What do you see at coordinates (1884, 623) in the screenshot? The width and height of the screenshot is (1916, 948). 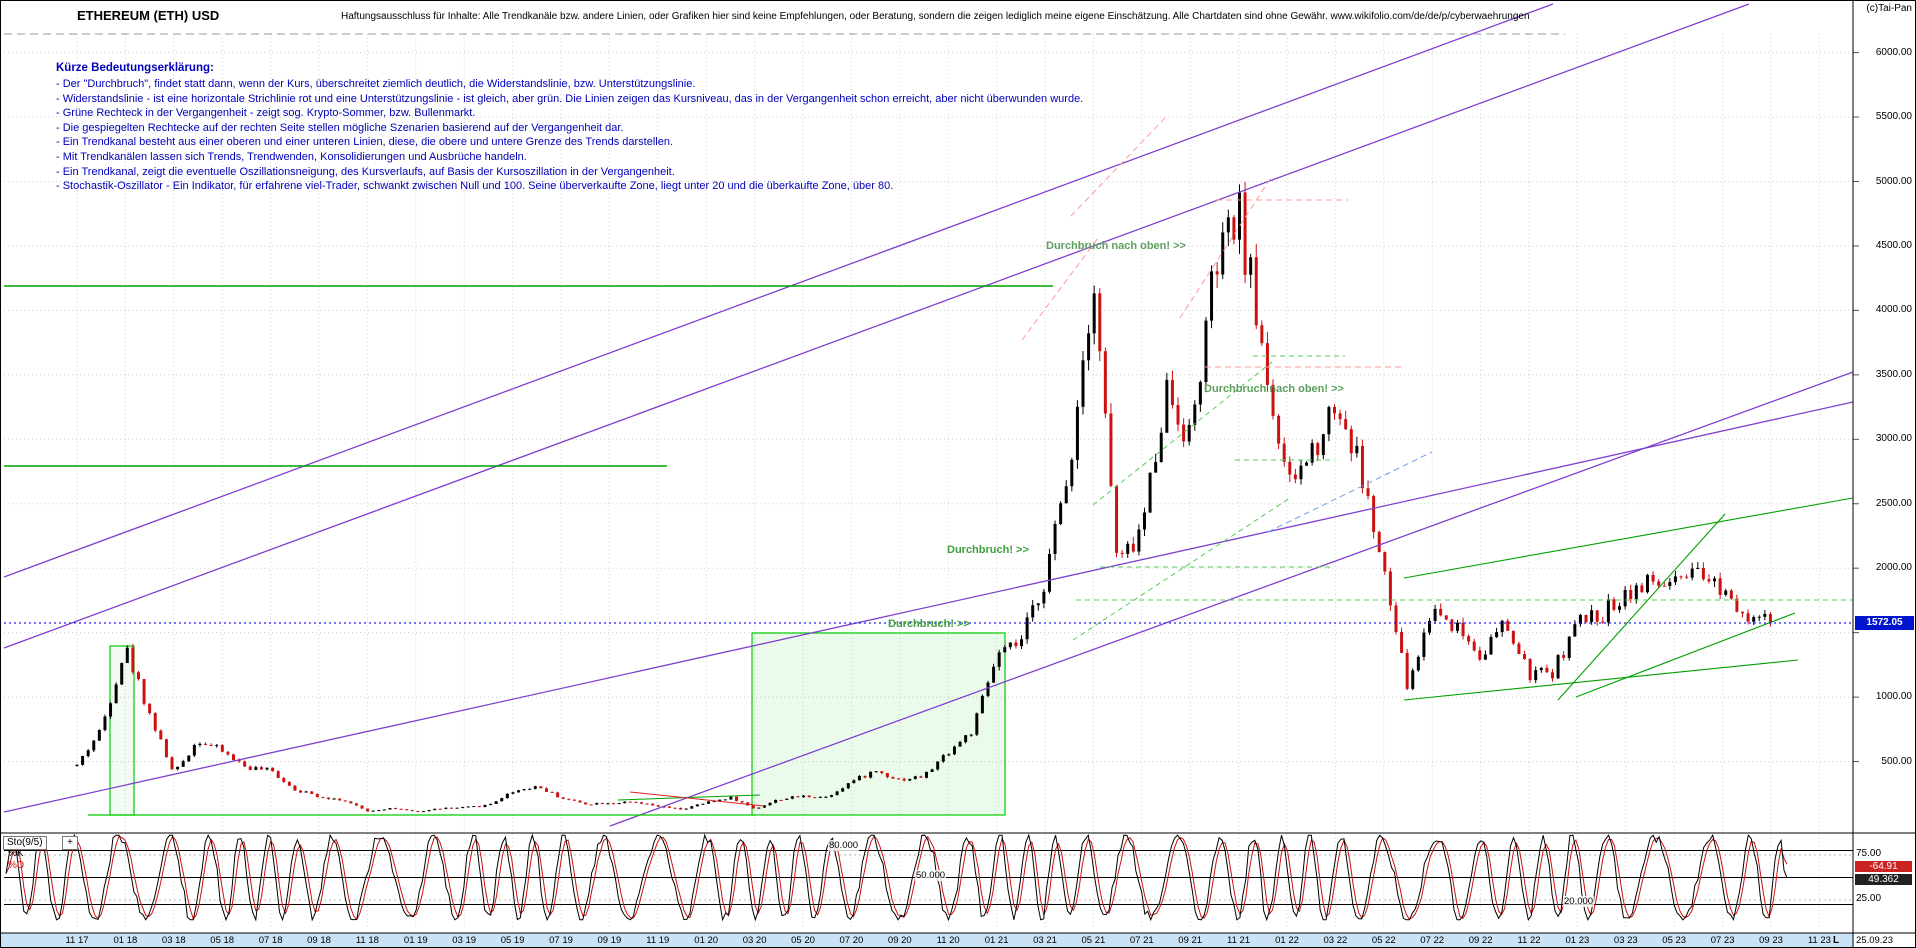 I see `current-price-box: 1572.05` at bounding box center [1884, 623].